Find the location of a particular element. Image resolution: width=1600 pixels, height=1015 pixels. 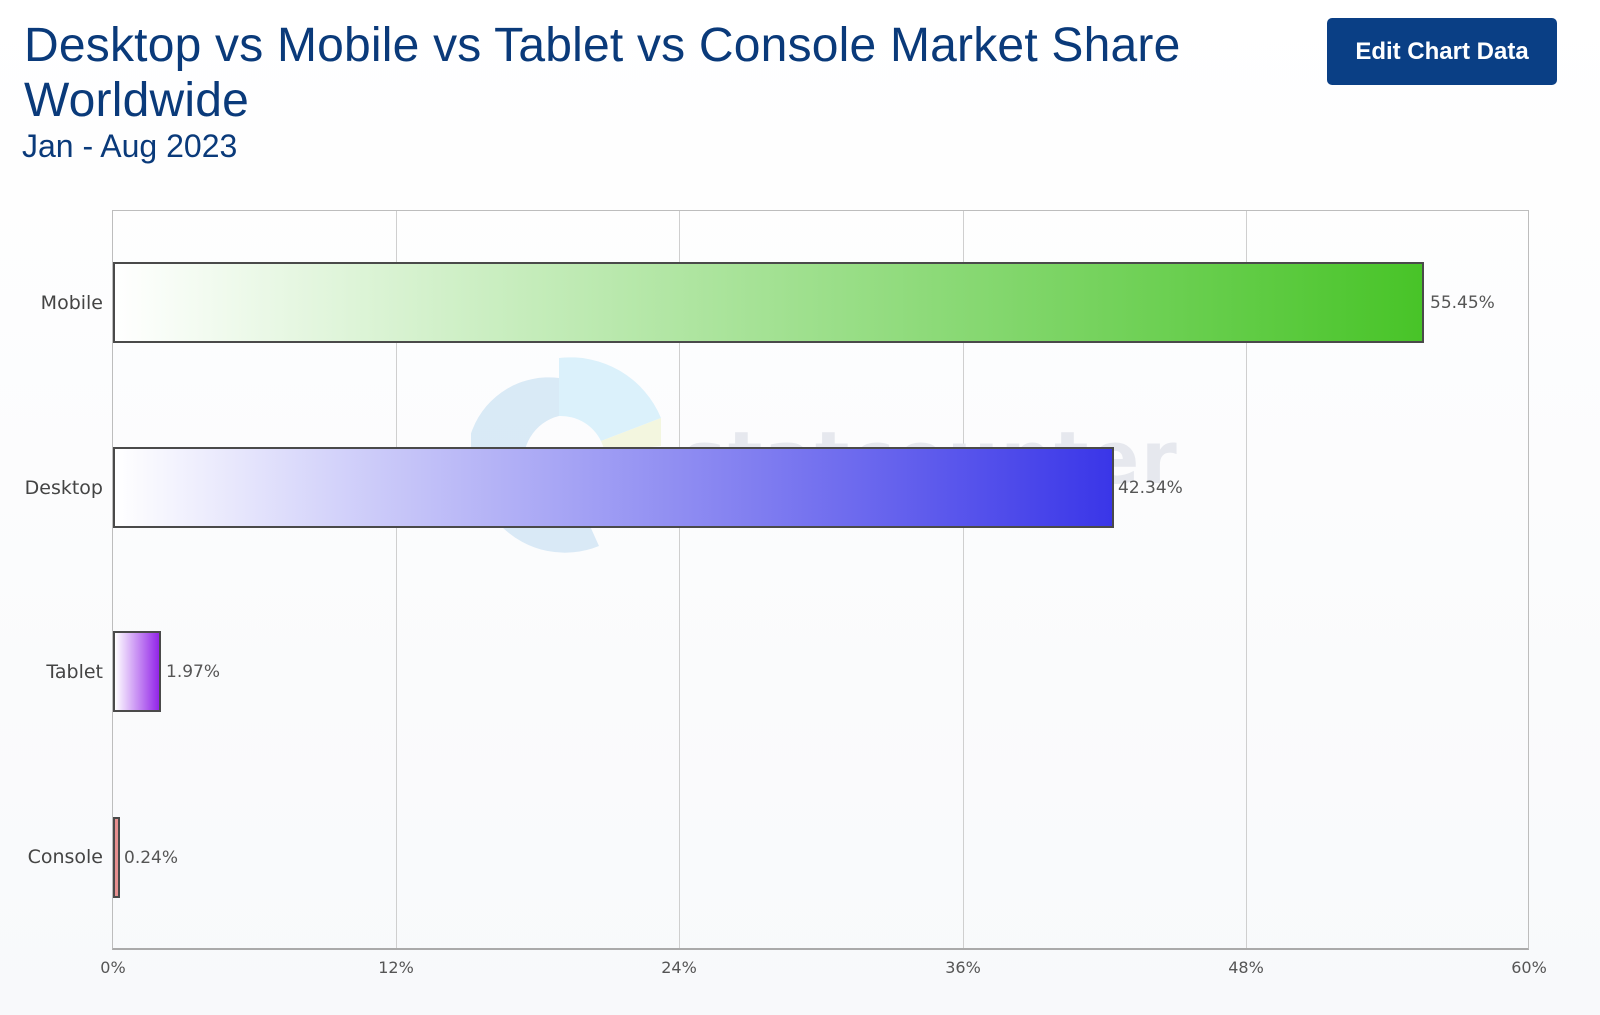

x-tick-36: 36% is located at coordinates (963, 967).